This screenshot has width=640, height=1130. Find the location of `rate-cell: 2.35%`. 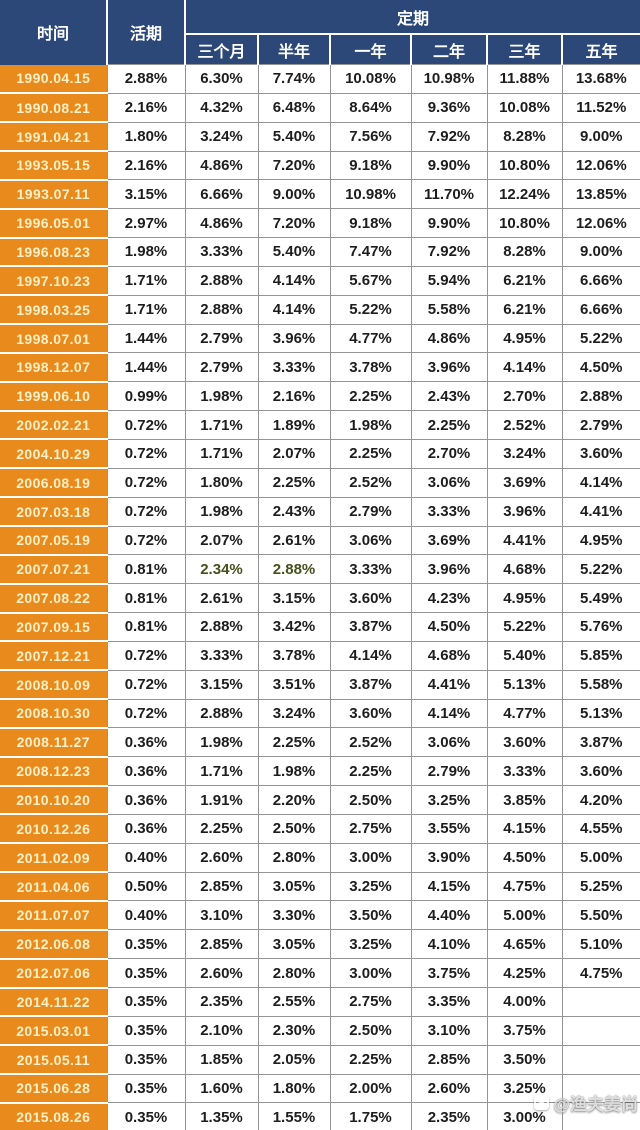

rate-cell: 2.35% is located at coordinates (221, 1002).